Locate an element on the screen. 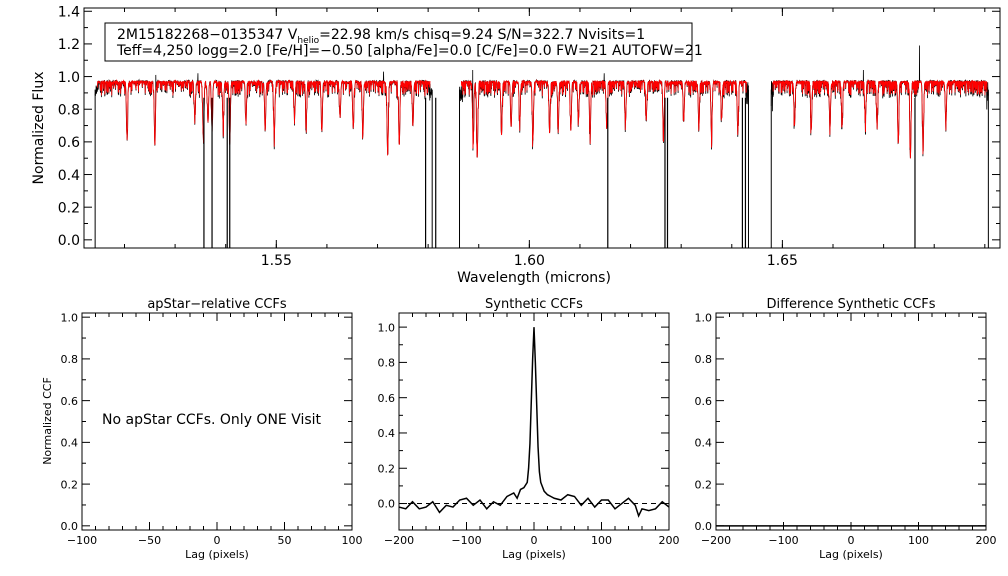 The image size is (1008, 576). apstar-ccf-x-tick-label: 50 is located at coordinates (285, 540).